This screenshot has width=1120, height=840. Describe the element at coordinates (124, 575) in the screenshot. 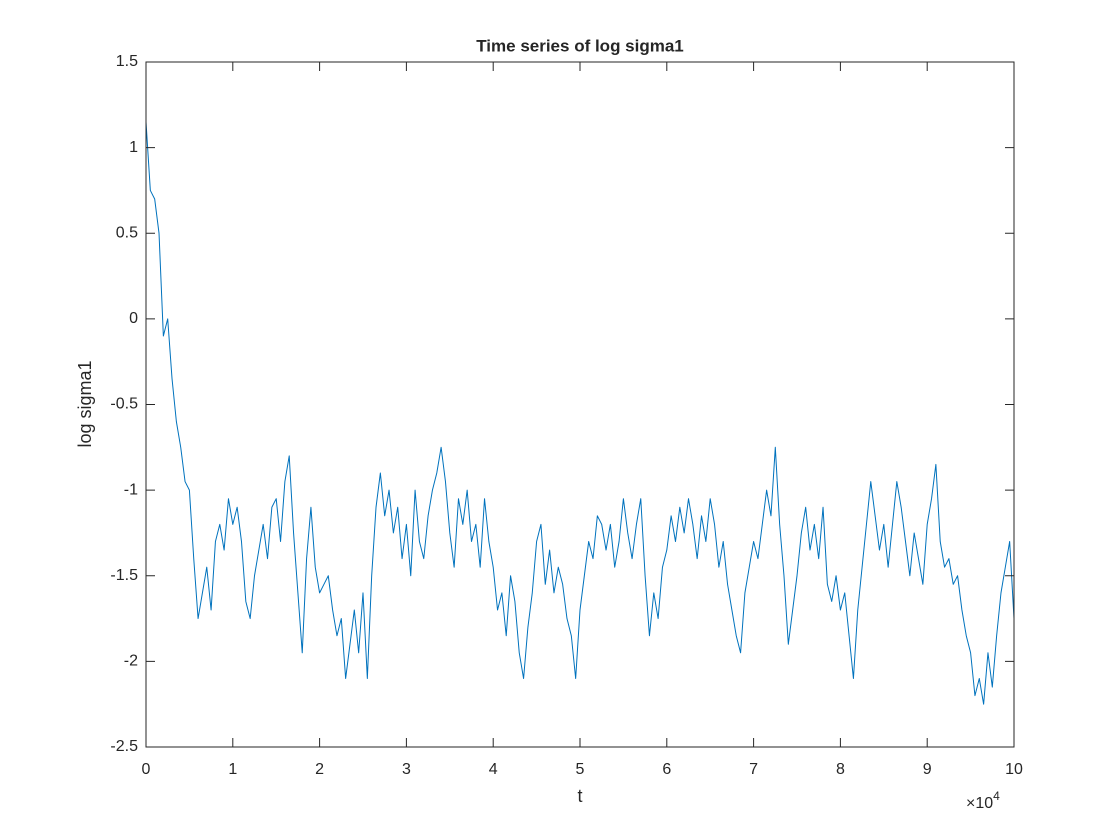

I see `y-tick-label: -1.5` at that location.